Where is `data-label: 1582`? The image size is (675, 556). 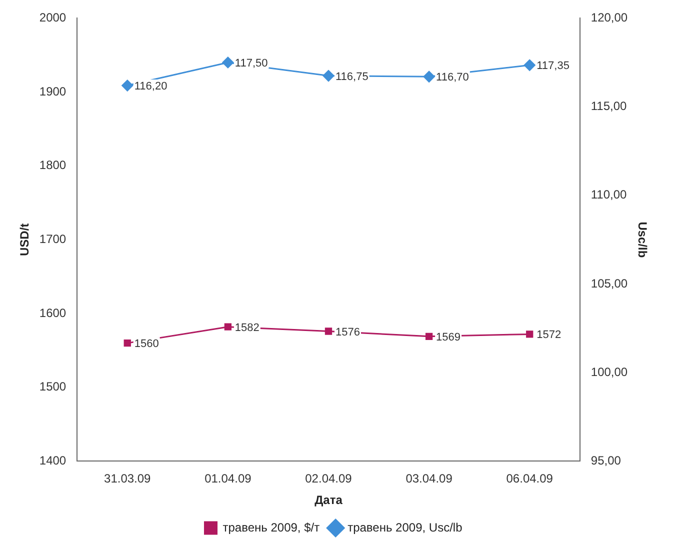 data-label: 1582 is located at coordinates (247, 328).